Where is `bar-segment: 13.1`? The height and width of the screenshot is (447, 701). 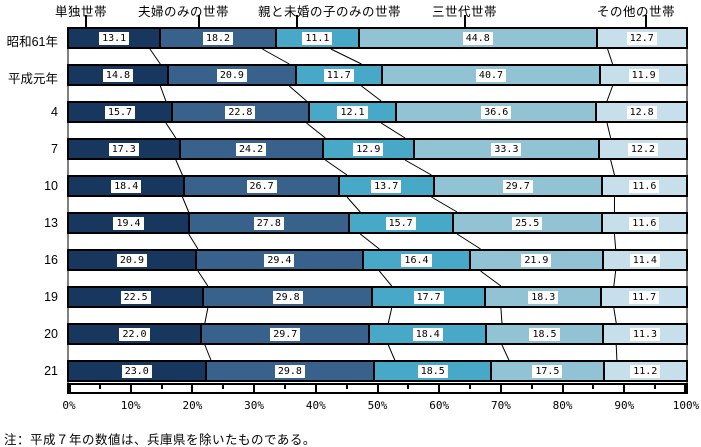 bar-segment: 13.1 is located at coordinates (115, 38).